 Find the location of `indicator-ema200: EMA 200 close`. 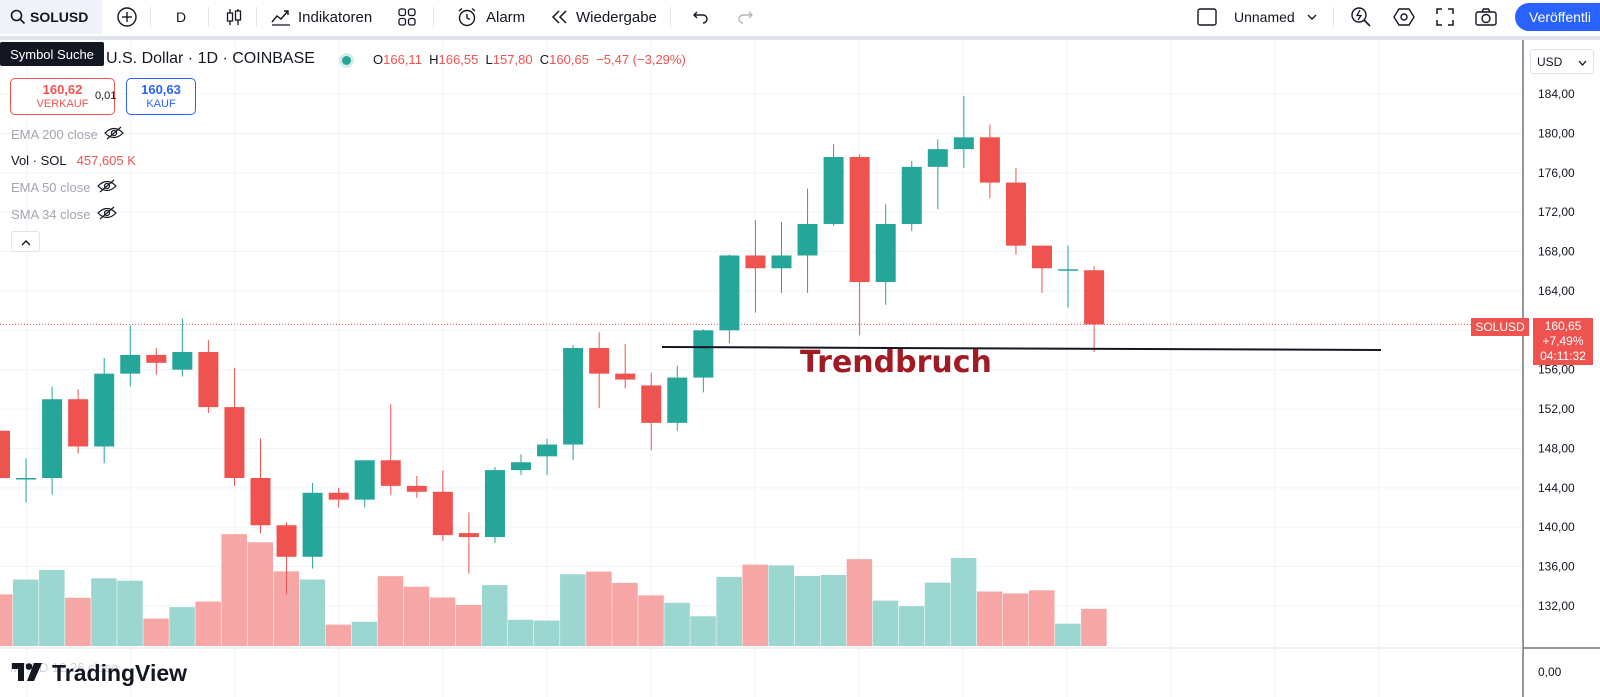

indicator-ema200: EMA 200 close is located at coordinates (67, 134).